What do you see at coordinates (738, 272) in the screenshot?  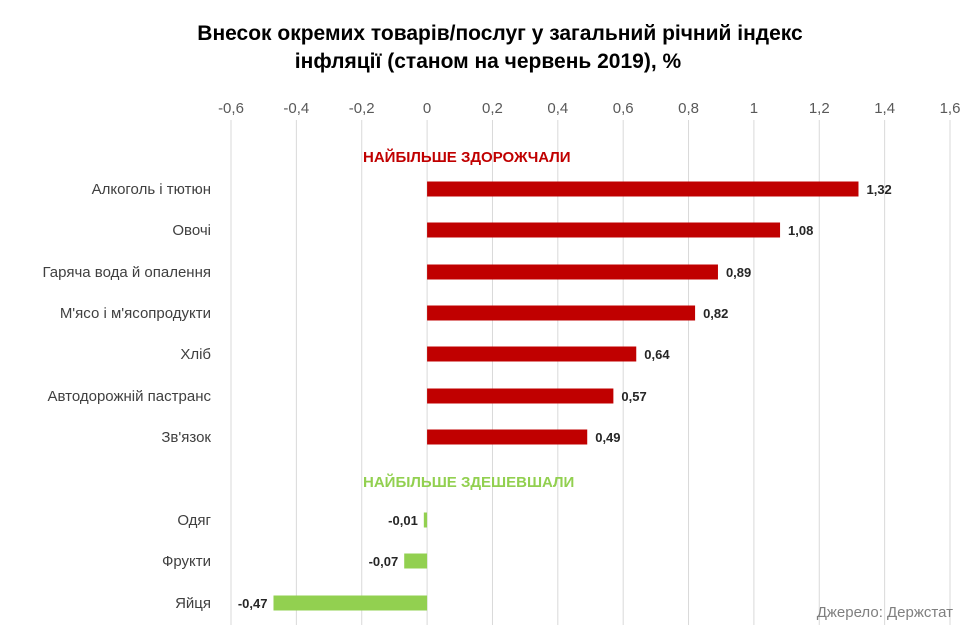 I see `data-label: 0,89` at bounding box center [738, 272].